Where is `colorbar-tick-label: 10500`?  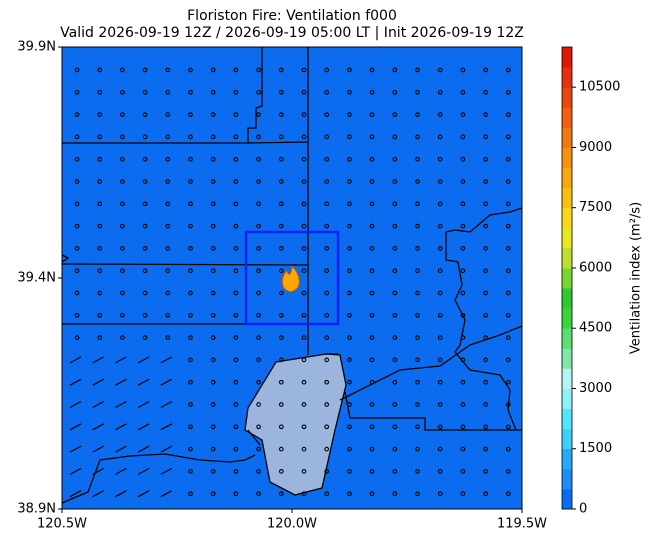
colorbar-tick-label: 10500 is located at coordinates (599, 87).